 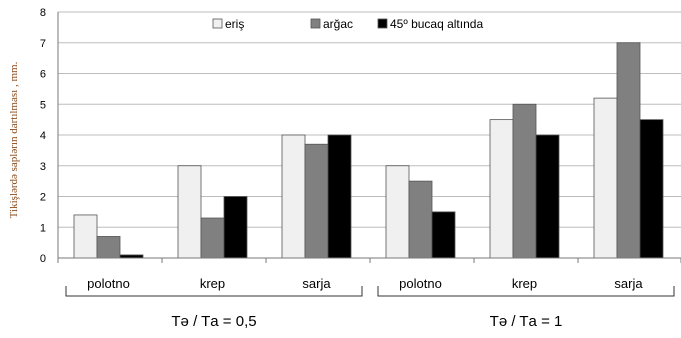 What do you see at coordinates (43, 75) in the screenshot?
I see `y-tick-label: 6` at bounding box center [43, 75].